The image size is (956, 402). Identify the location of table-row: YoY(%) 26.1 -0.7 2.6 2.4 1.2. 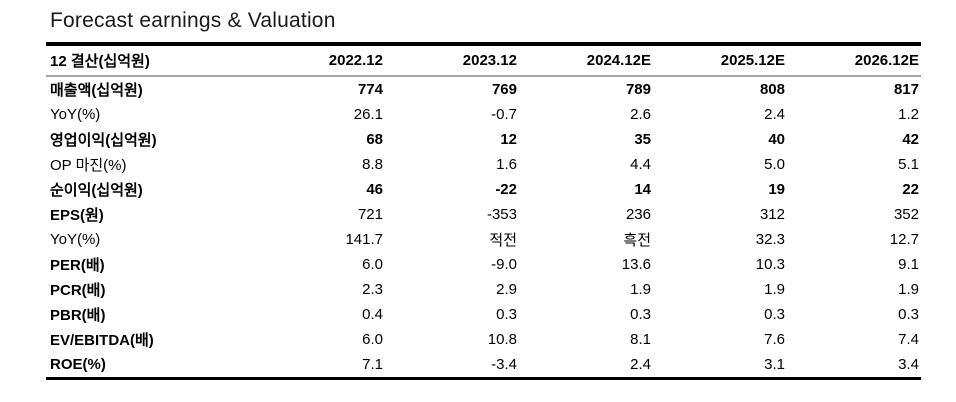
(483, 114).